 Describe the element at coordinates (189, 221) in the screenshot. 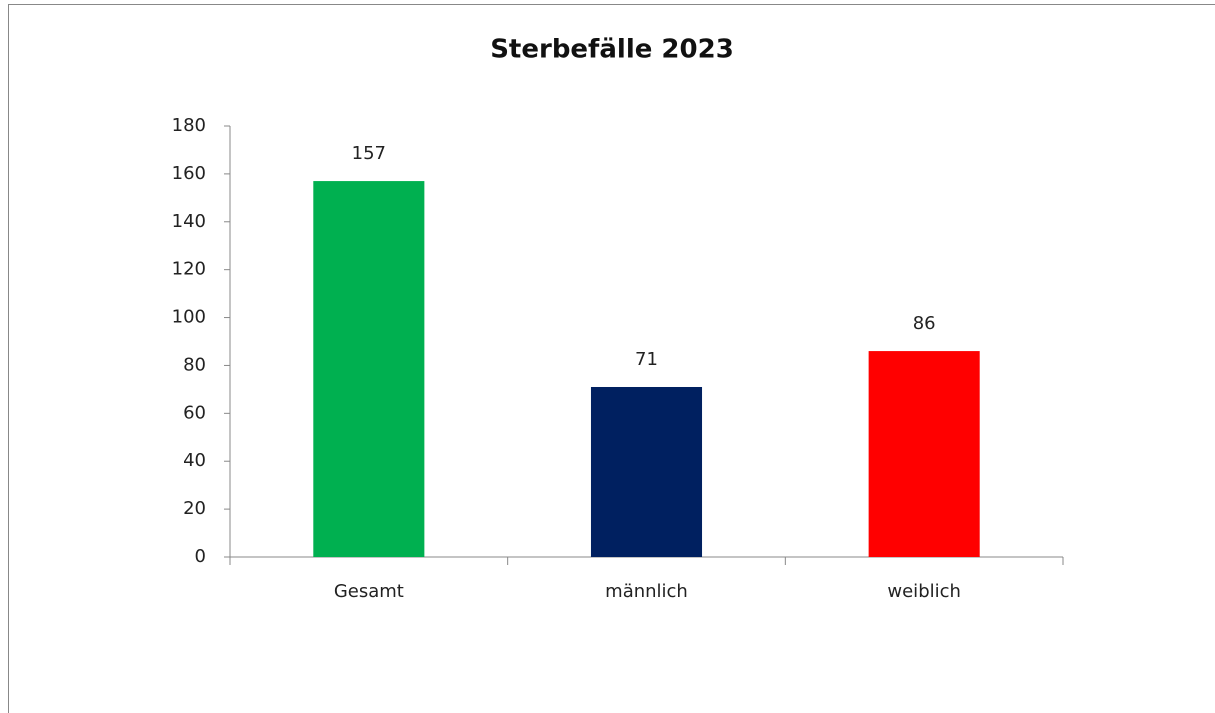

I see `y-tick-label: 140` at that location.